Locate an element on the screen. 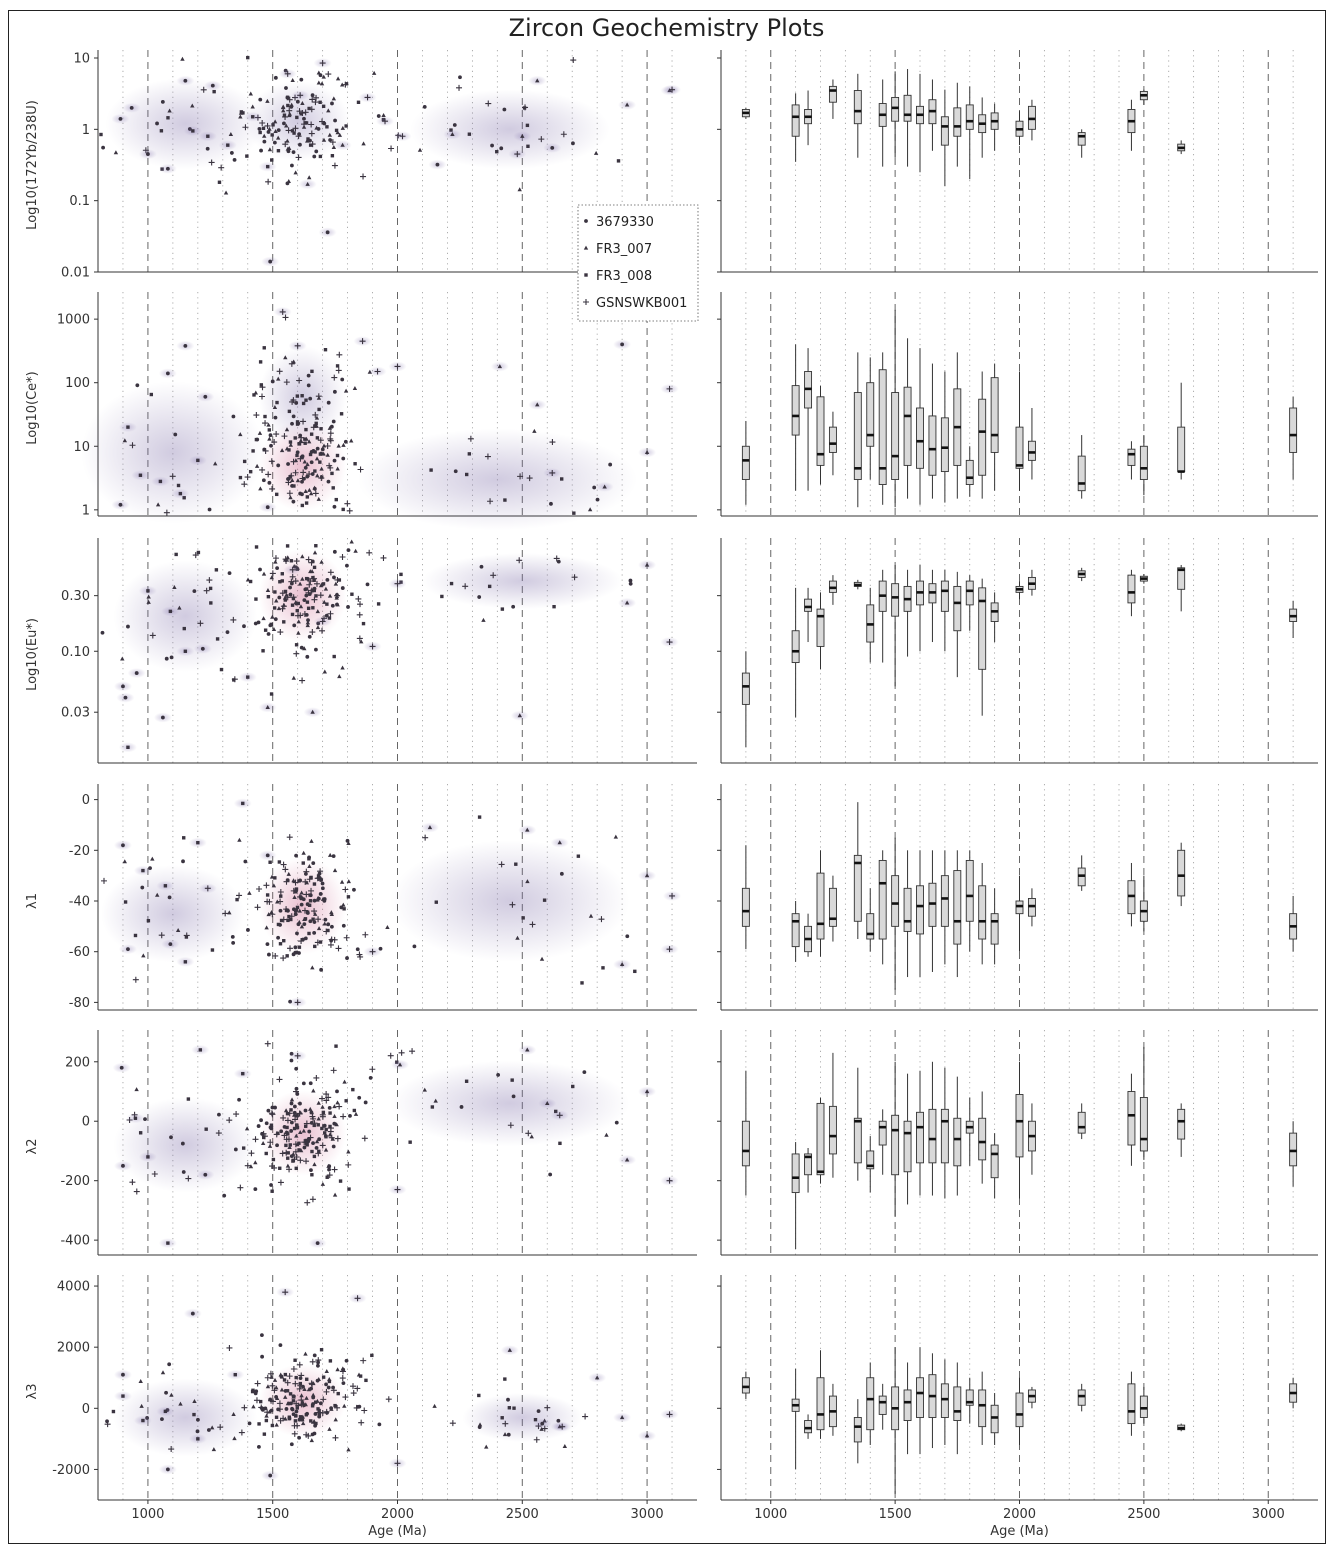  y-tick-label: 1000 is located at coordinates (73, 320).